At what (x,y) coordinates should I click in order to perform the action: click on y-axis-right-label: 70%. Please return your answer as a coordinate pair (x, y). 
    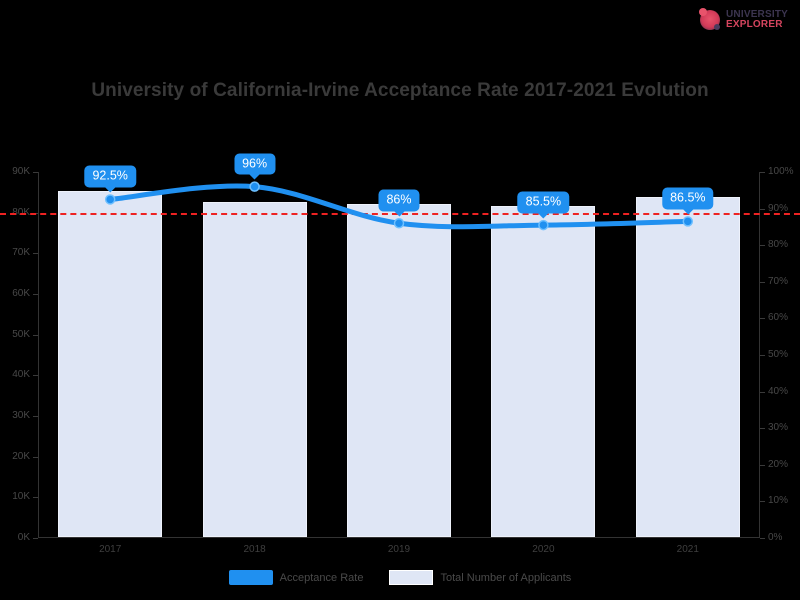
    Looking at the image, I should click on (778, 281).